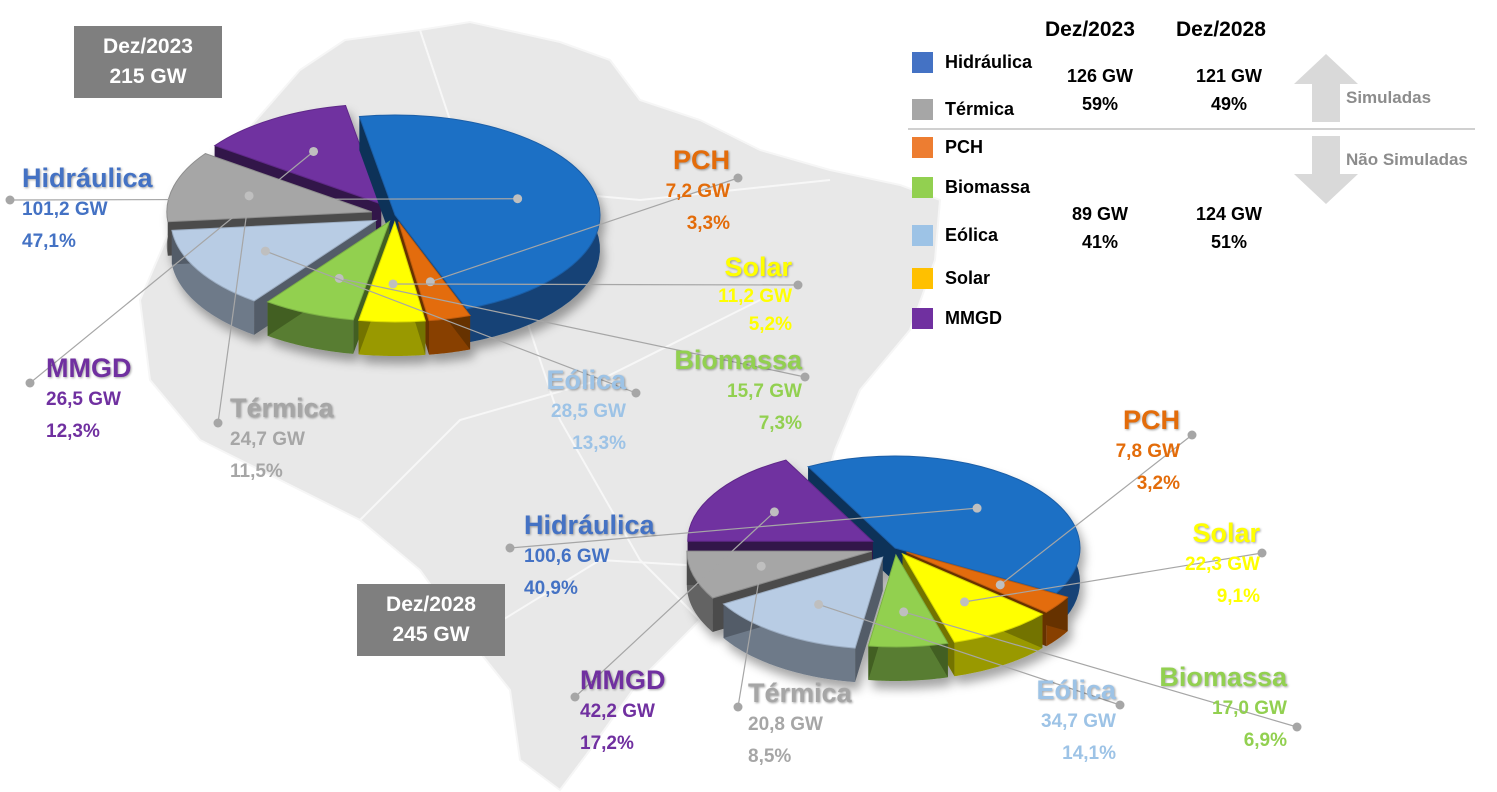  I want to click on badge-total: 245 GW, so click(431, 634).